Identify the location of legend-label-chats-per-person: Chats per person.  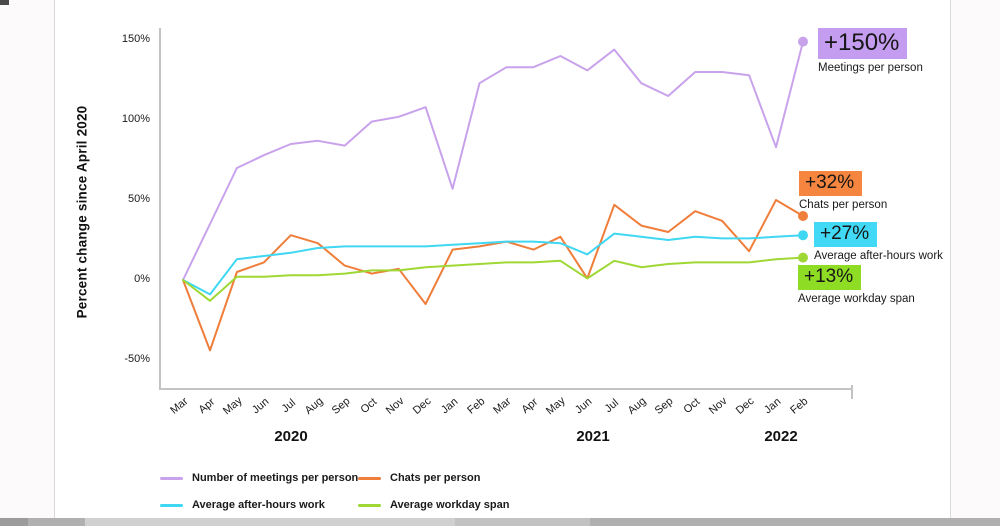
(435, 478).